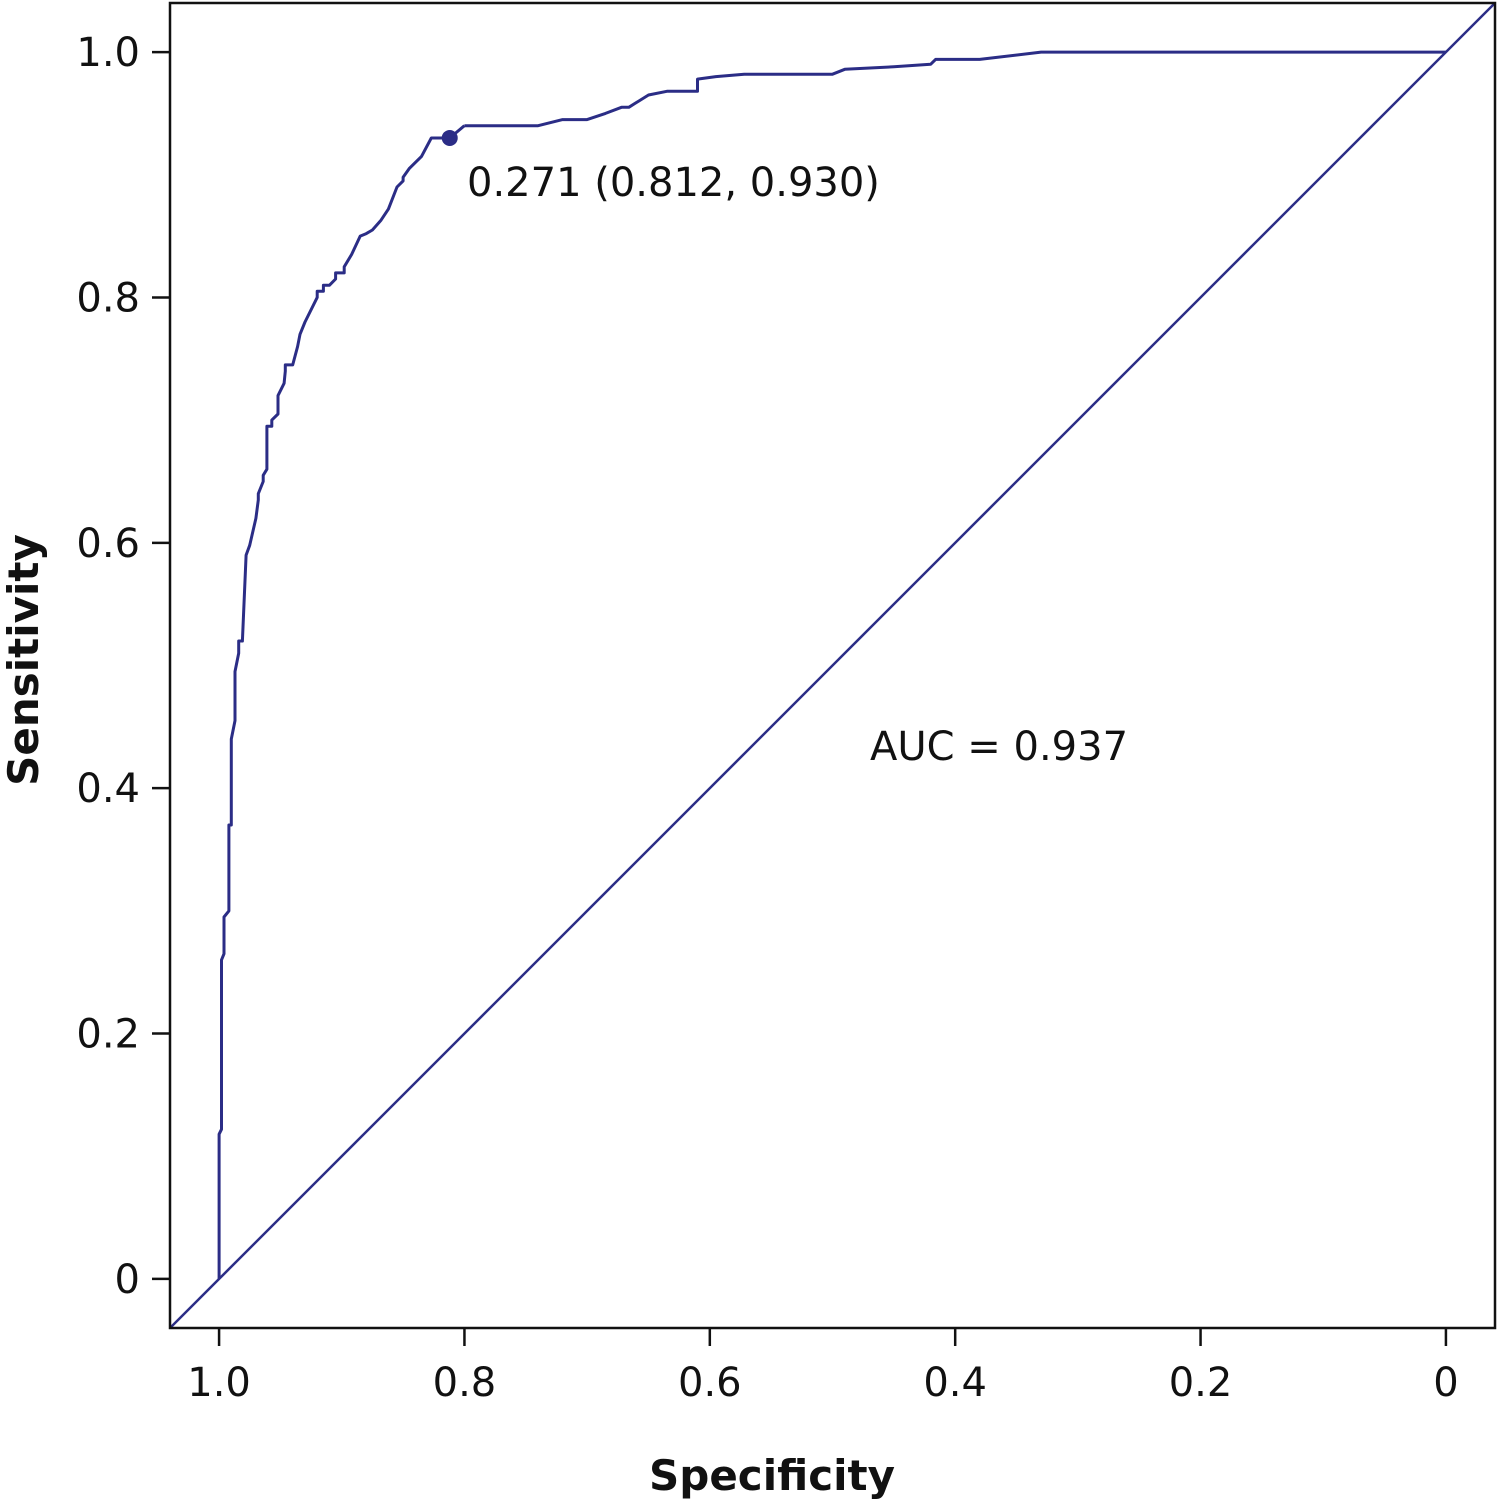  I want to click on y-tick-label: 1.0, so click(108, 53).